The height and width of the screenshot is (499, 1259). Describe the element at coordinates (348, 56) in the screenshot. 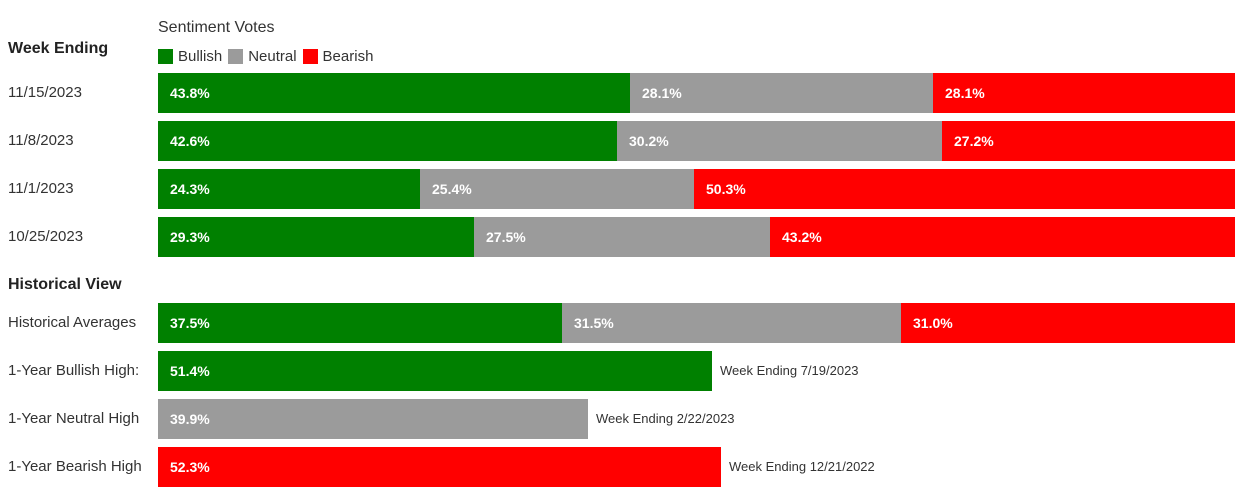

I see `legend-label-bearish: Bearish` at that location.